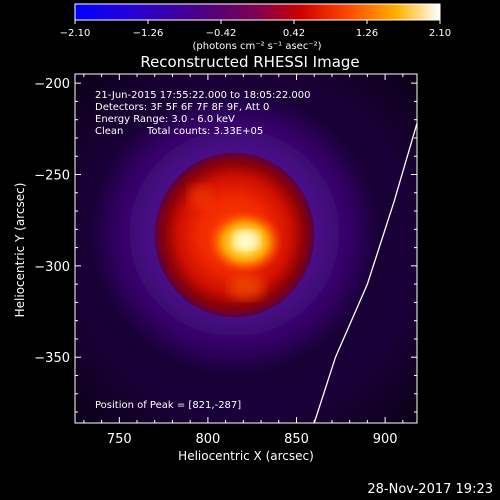  What do you see at coordinates (440, 33) in the screenshot?
I see `colorbar-tick-label: 2.10` at bounding box center [440, 33].